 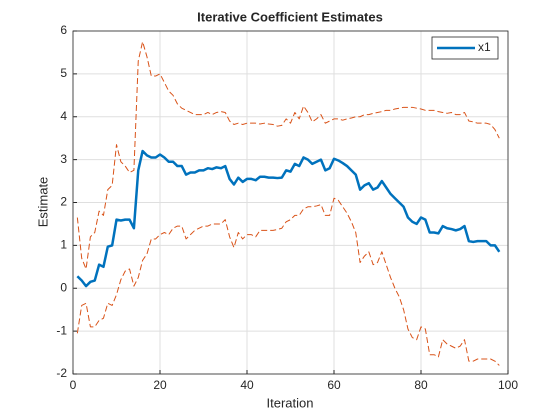 What do you see at coordinates (63, 116) in the screenshot?
I see `y-tick-label: 4` at bounding box center [63, 116].